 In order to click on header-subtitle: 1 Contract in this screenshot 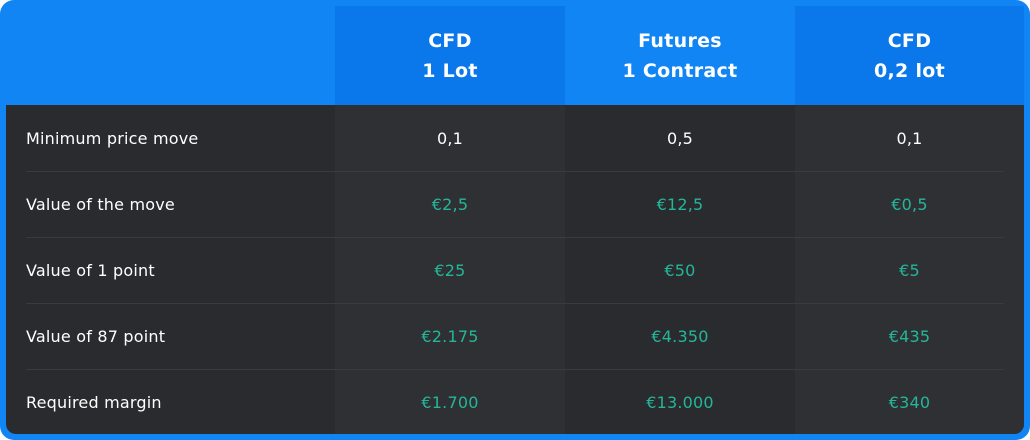, I will do `click(680, 70)`.